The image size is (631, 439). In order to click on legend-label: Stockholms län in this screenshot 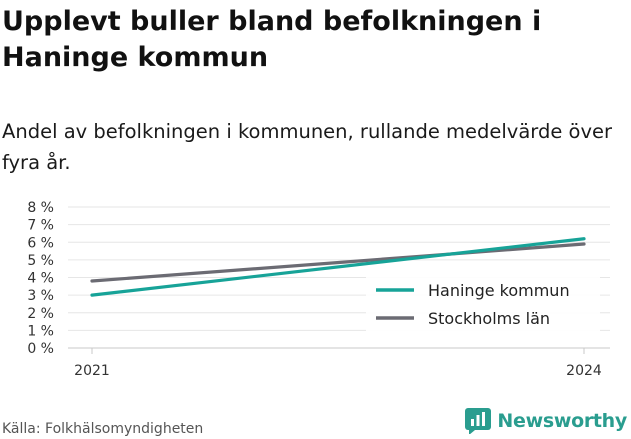, I will do `click(489, 318)`.